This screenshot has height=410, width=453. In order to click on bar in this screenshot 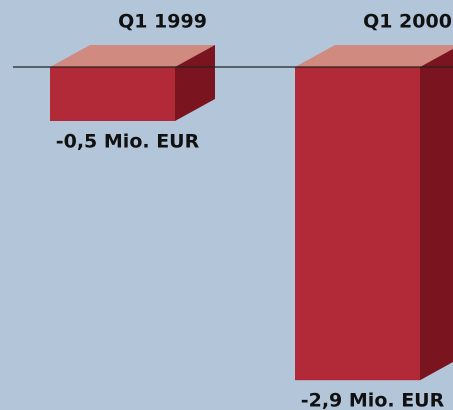, I will do `click(112, 94)`.